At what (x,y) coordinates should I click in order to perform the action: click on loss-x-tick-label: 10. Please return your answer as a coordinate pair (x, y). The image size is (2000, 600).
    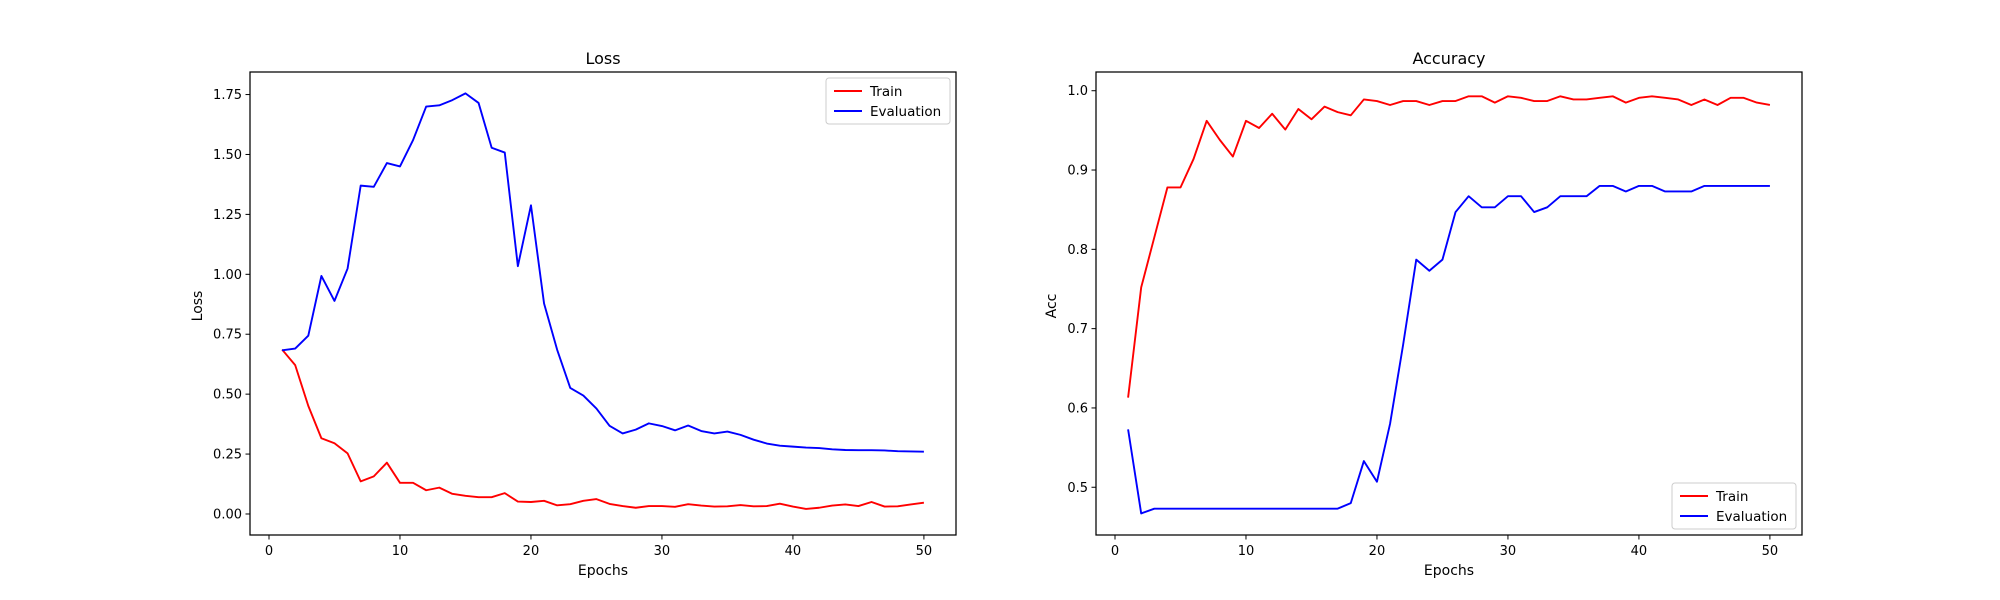
    Looking at the image, I should click on (400, 551).